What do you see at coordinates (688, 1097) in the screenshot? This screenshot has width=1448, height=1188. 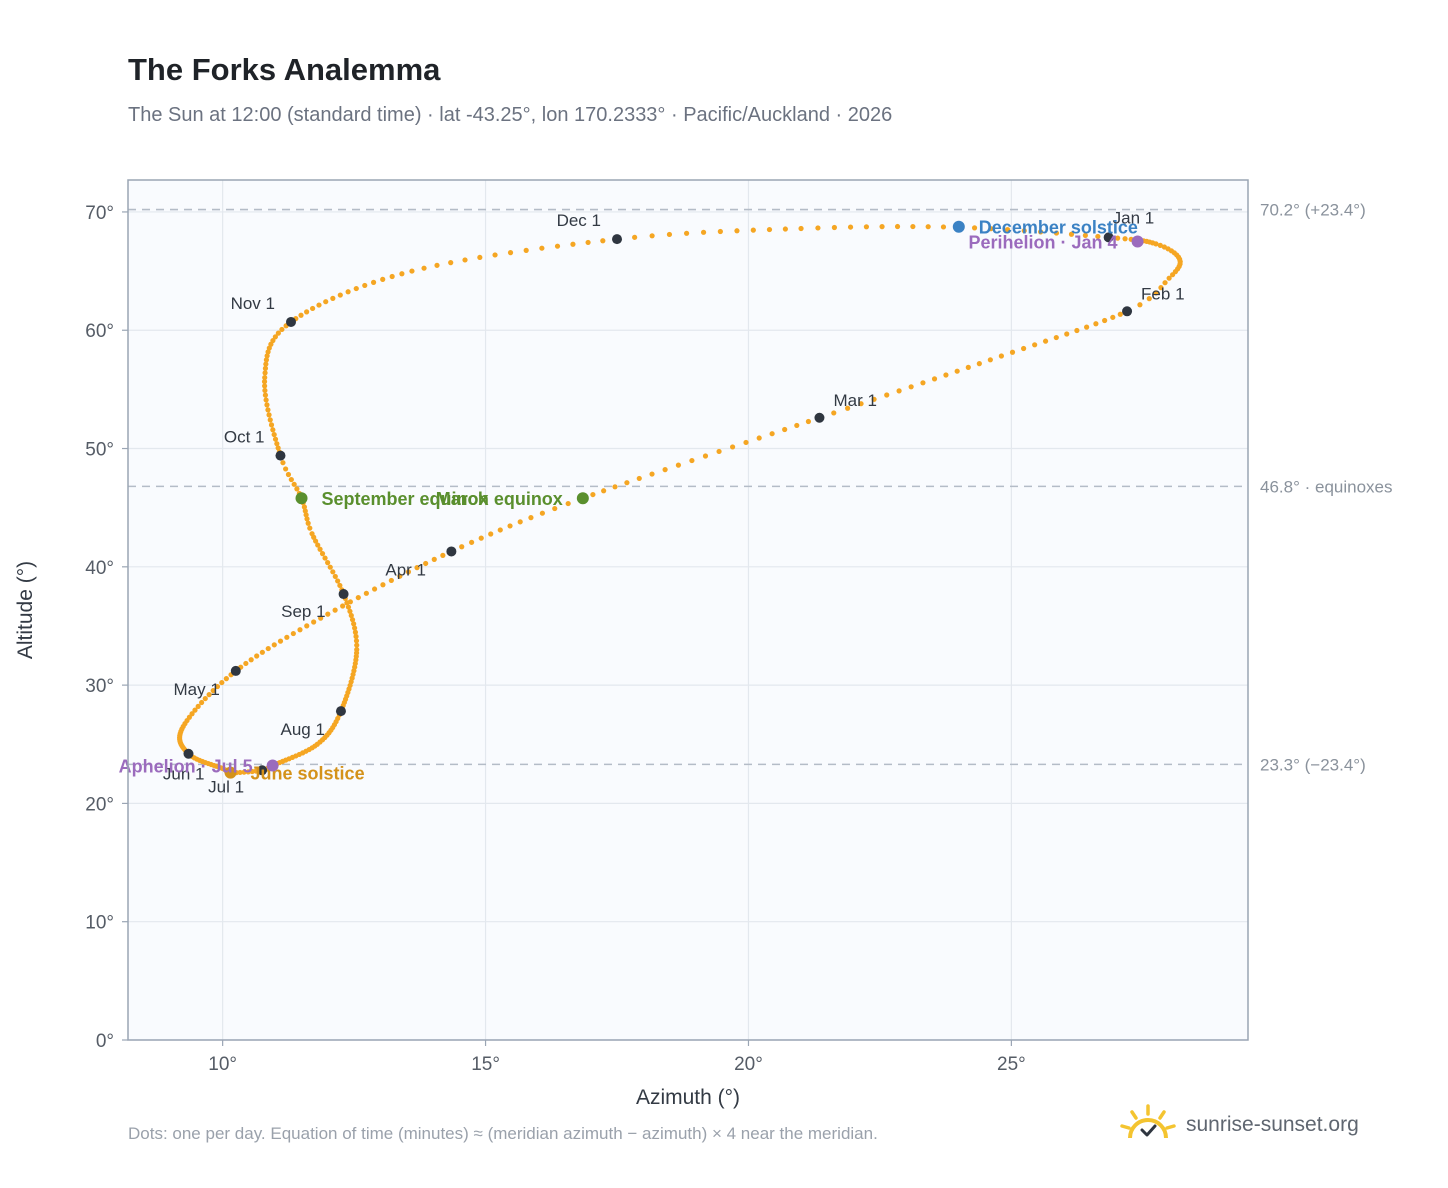 I see `x-axis-label: Azimuth (°)` at bounding box center [688, 1097].